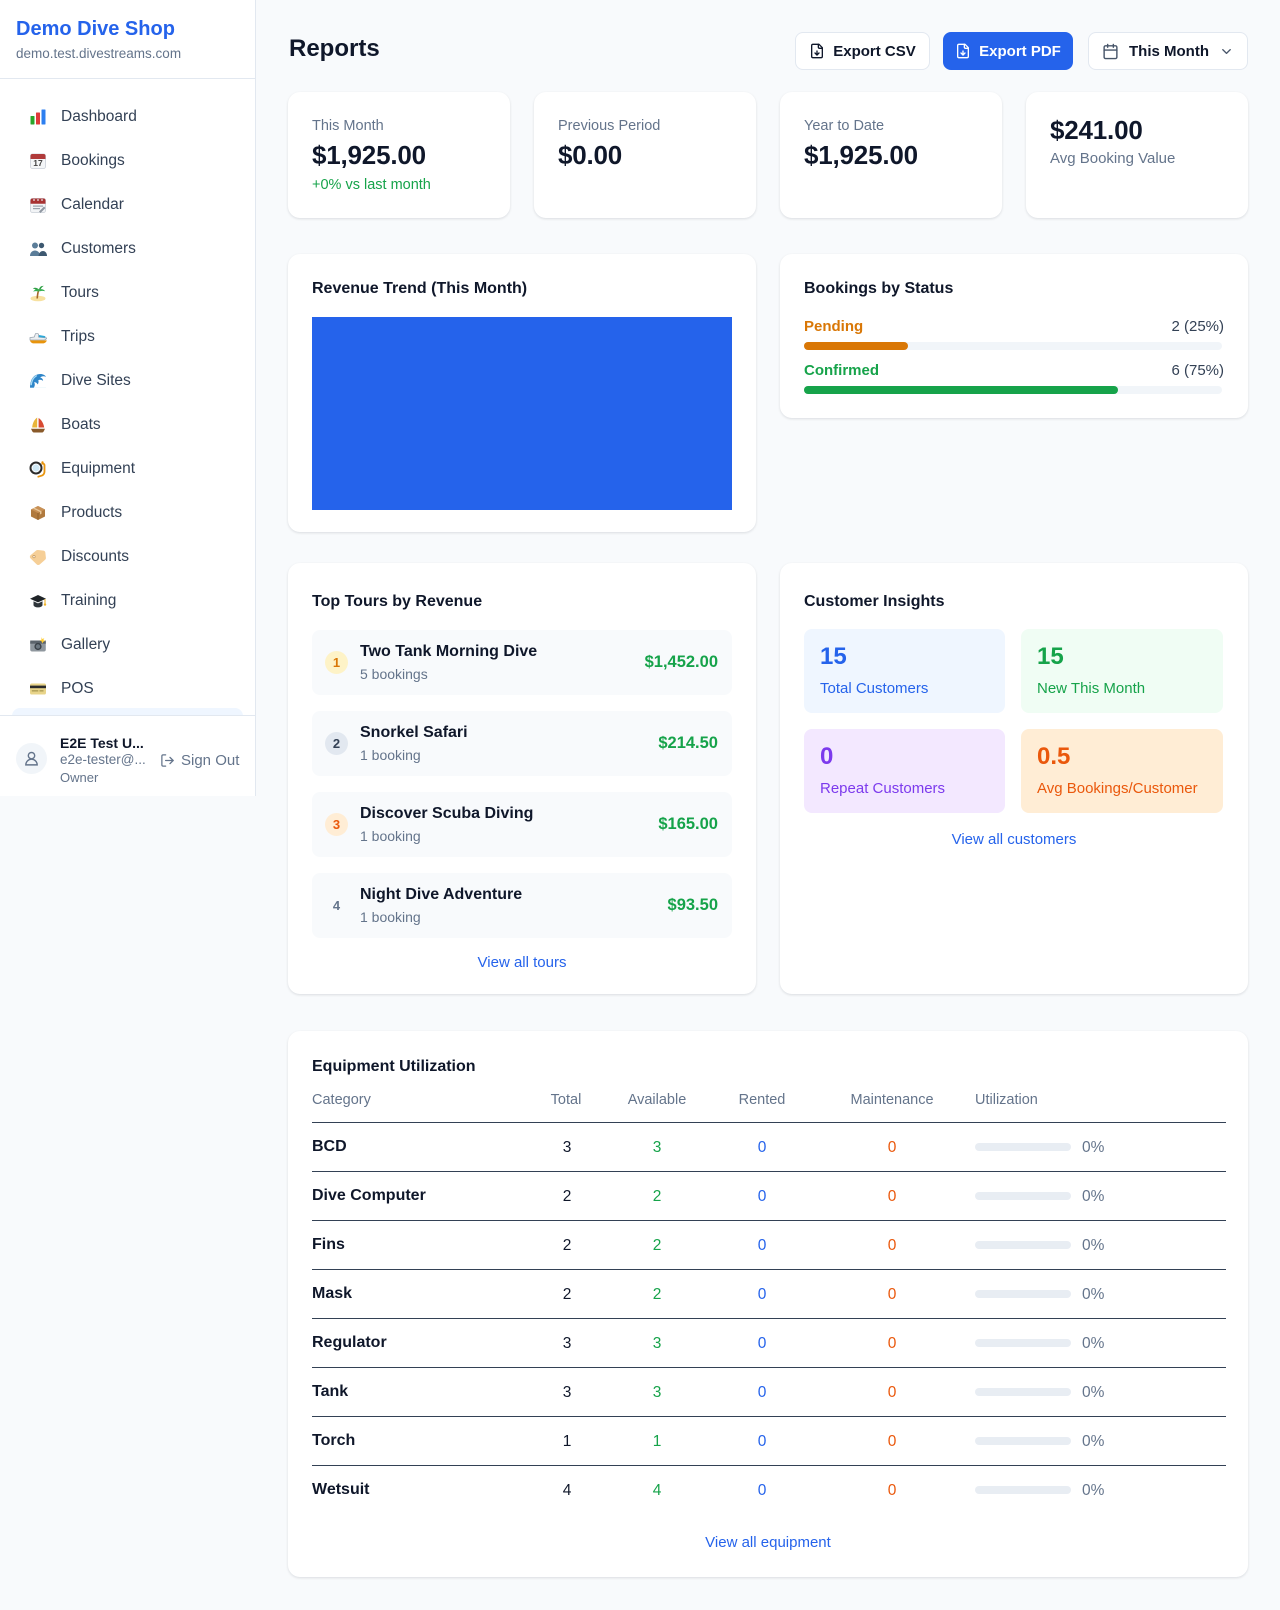 The height and width of the screenshot is (1610, 1280). I want to click on svg-text: 17, so click(38, 163).